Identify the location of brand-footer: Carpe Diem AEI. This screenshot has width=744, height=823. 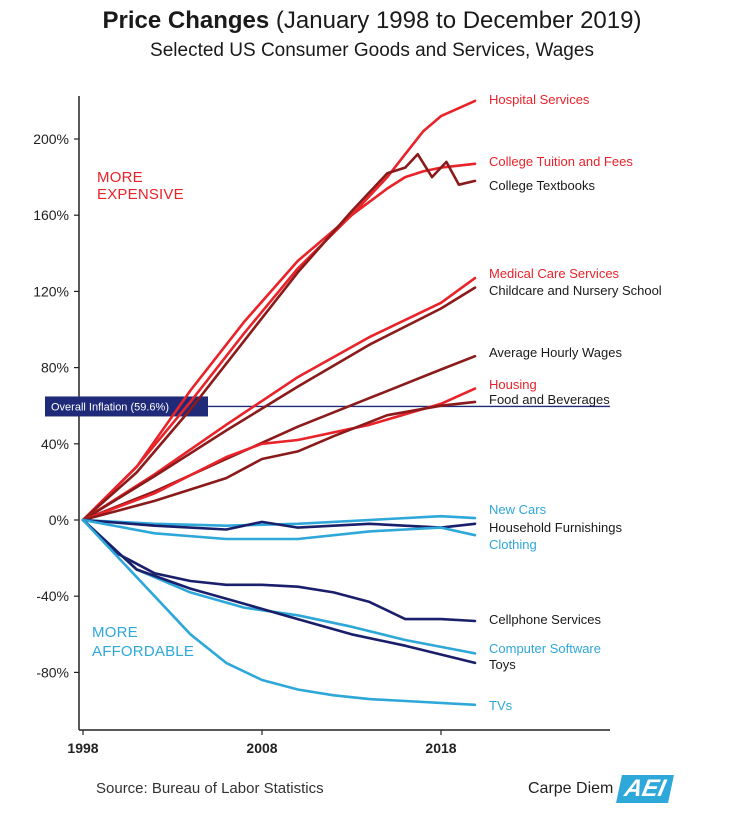
(601, 789).